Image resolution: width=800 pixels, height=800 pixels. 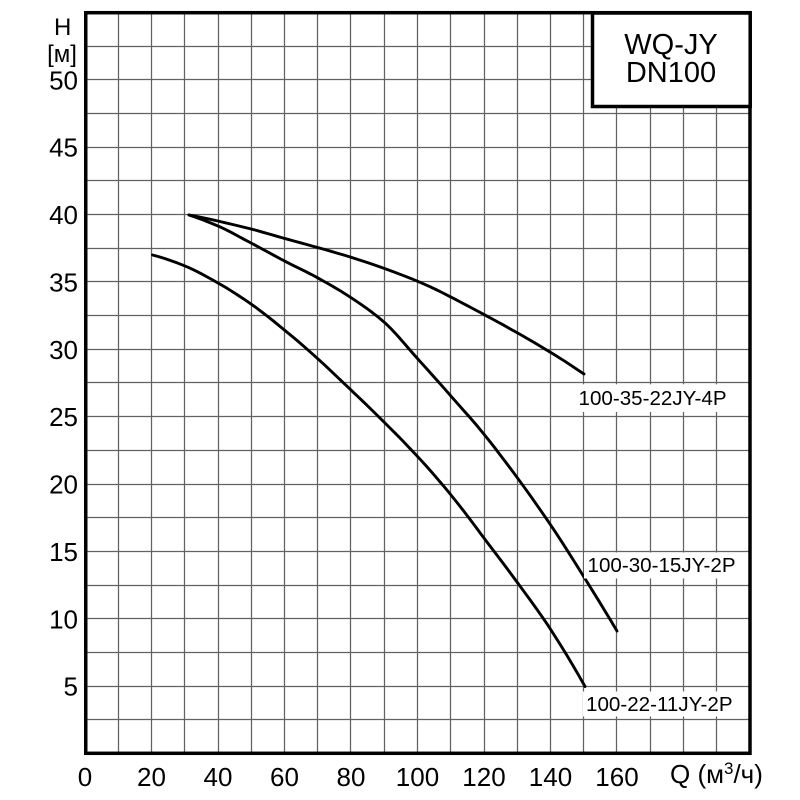 I want to click on svg-text: 0, so click(x=85, y=777).